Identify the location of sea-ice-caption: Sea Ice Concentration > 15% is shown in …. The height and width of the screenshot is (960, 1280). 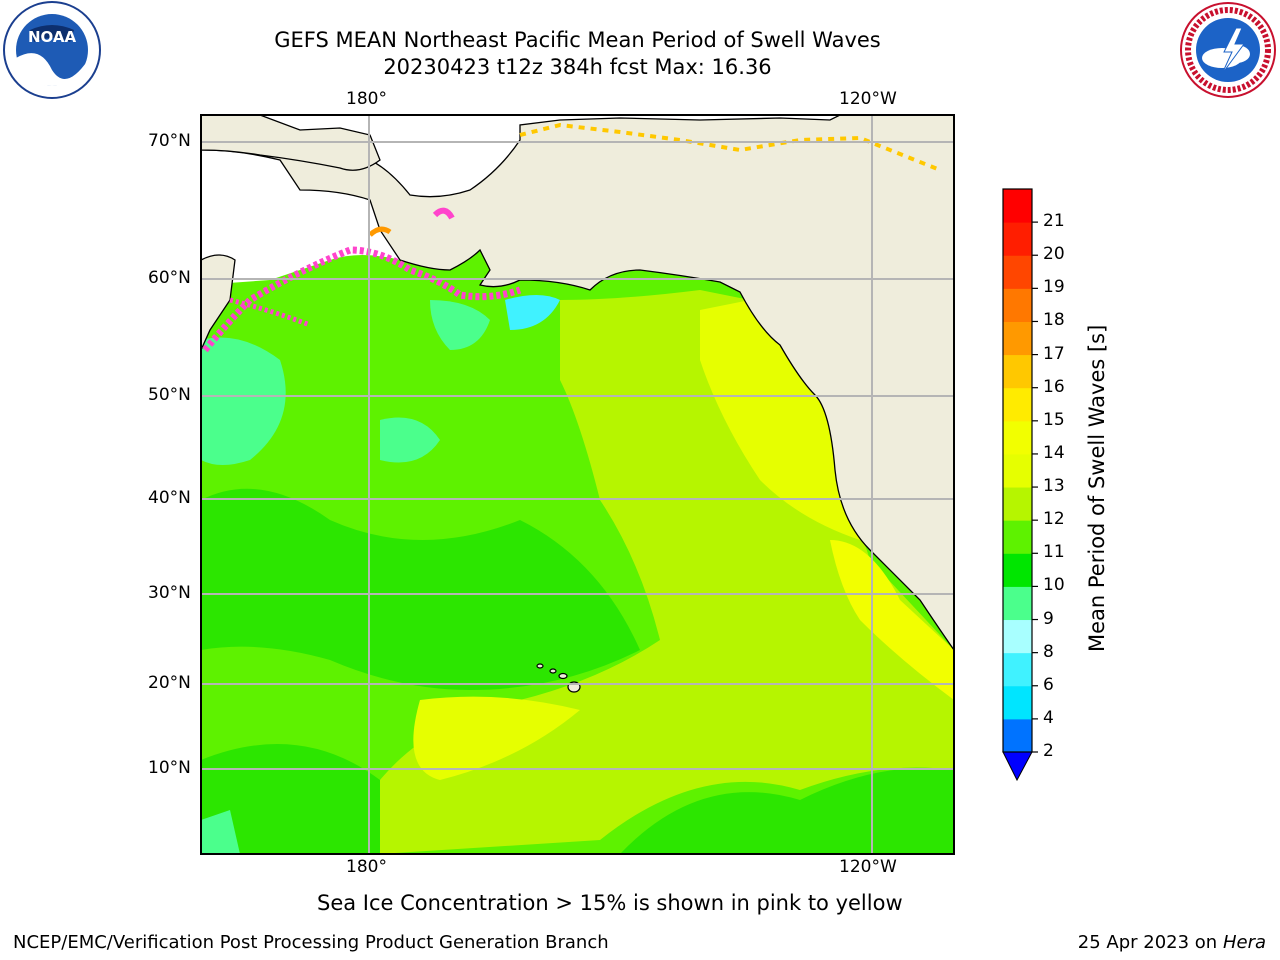
(610, 903).